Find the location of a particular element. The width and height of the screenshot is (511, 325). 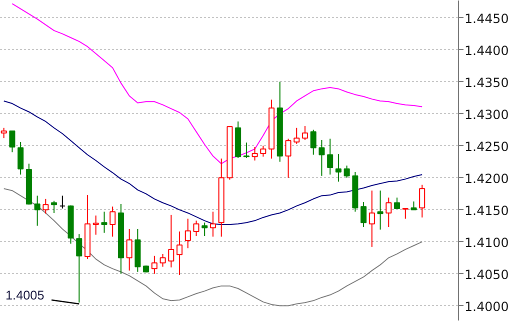

y-tick-label: 1.4150 is located at coordinates (486, 210).